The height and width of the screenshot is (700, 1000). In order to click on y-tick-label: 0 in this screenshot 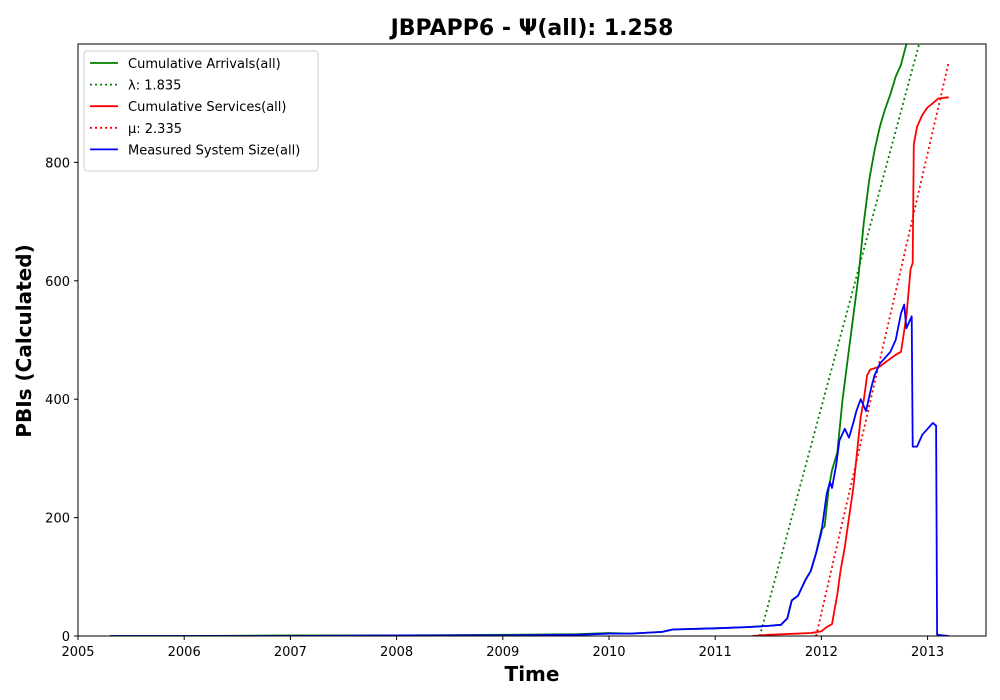, I will do `click(66, 637)`.